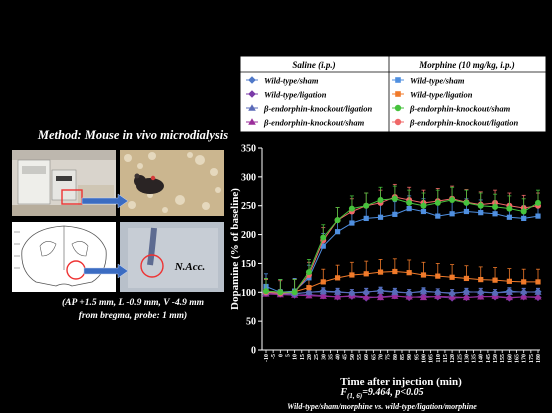 Image resolution: width=552 pixels, height=413 pixels. Describe the element at coordinates (252, 250) in the screenshot. I see `y-axis: 0 50 100 150 200 250 300 350` at that location.